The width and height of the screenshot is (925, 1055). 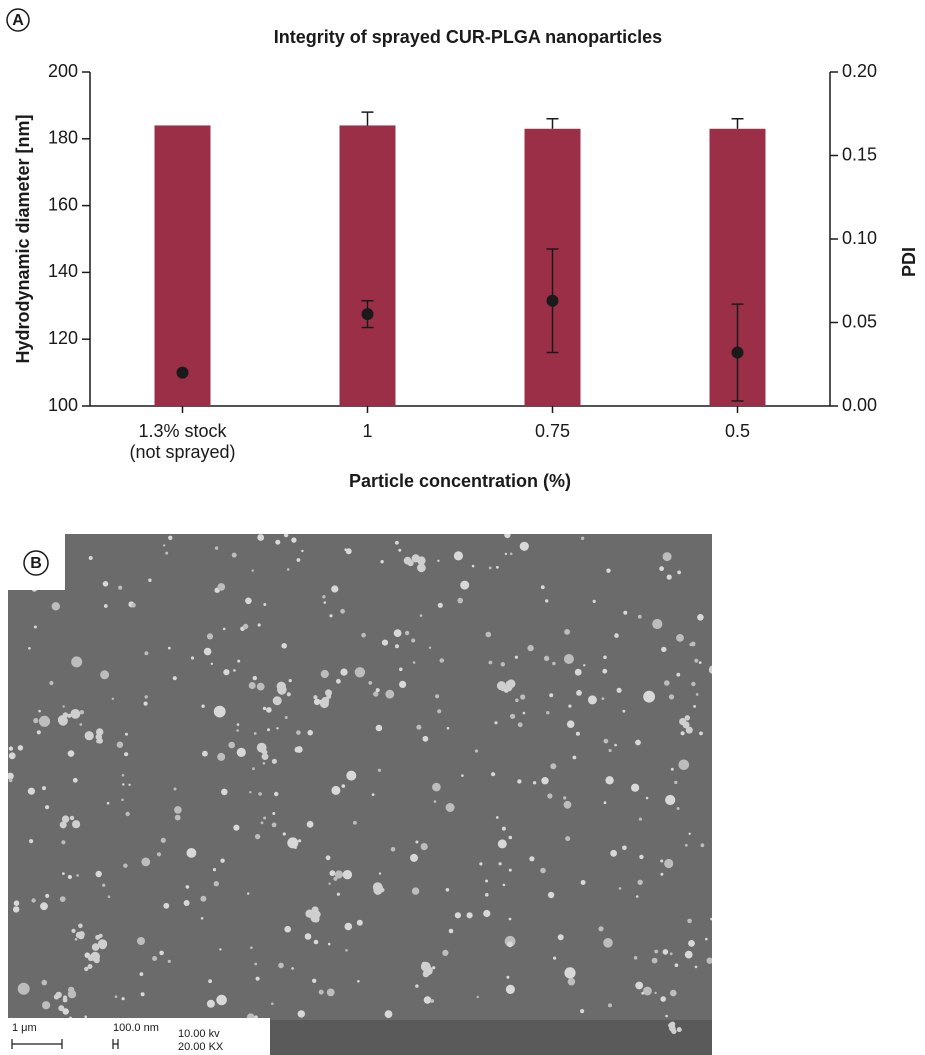 What do you see at coordinates (36, 563) in the screenshot?
I see `panel-label: B` at bounding box center [36, 563].